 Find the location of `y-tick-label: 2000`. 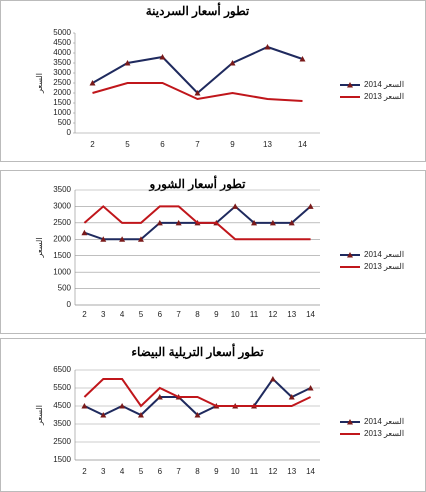

y-tick-label: 2000 is located at coordinates (62, 238).